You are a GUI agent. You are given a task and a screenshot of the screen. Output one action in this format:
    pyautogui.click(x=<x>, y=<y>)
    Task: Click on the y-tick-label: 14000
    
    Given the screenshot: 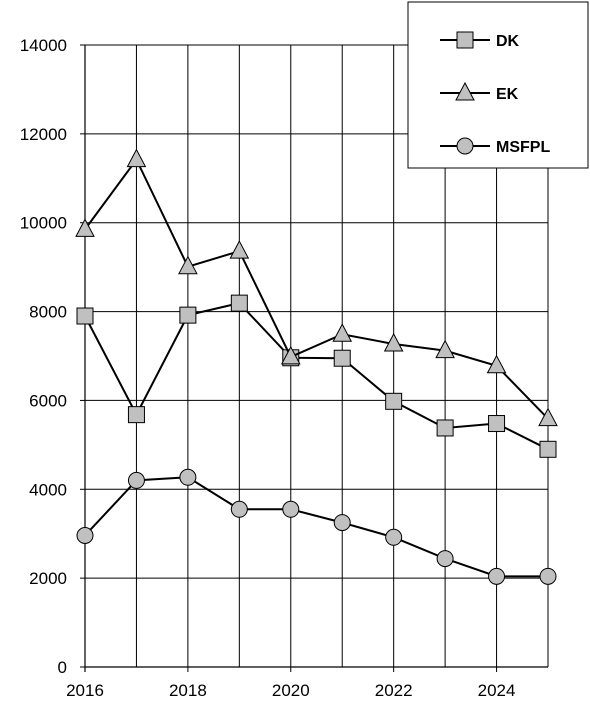 What is the action you would take?
    pyautogui.click(x=43, y=45)
    